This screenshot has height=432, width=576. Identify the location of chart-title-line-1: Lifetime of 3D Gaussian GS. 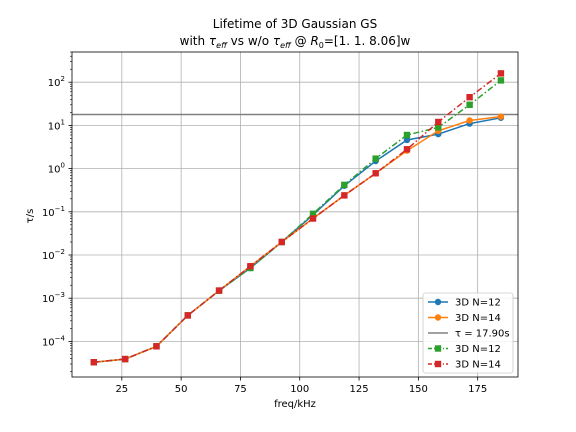
(295, 24).